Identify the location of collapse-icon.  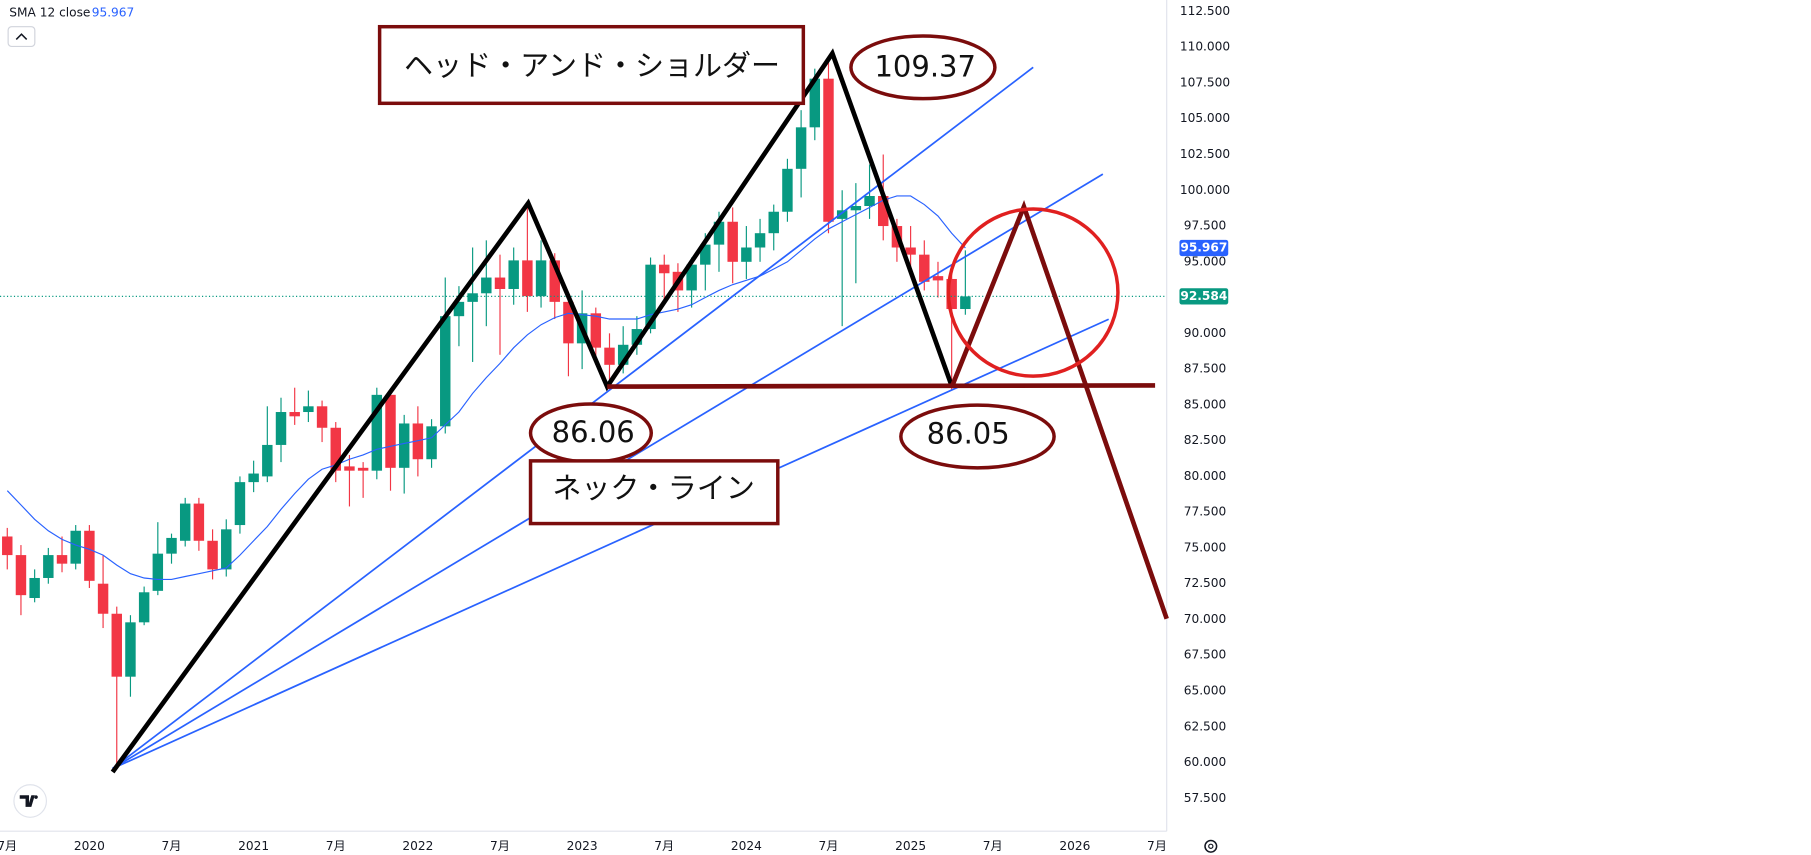
(21, 37).